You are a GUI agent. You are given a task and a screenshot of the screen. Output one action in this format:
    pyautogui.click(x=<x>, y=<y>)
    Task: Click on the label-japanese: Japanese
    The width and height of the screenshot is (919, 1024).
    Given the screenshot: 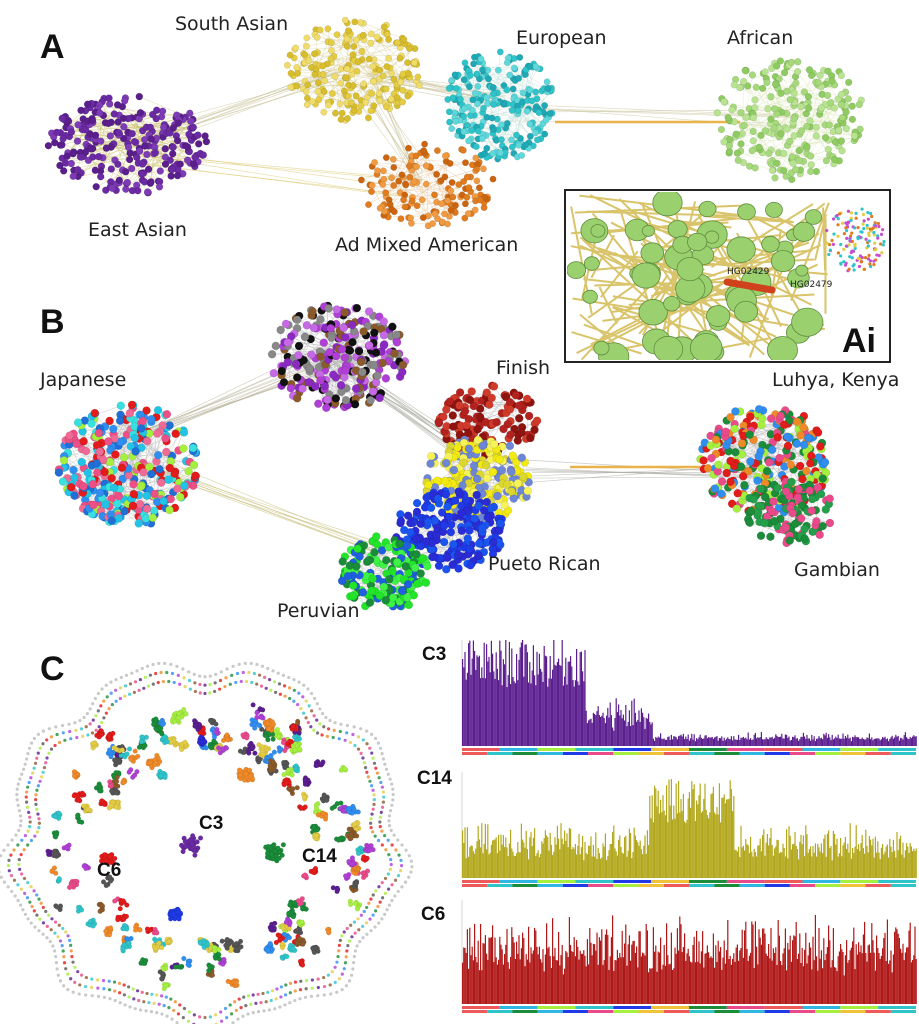 What is the action you would take?
    pyautogui.click(x=82, y=380)
    